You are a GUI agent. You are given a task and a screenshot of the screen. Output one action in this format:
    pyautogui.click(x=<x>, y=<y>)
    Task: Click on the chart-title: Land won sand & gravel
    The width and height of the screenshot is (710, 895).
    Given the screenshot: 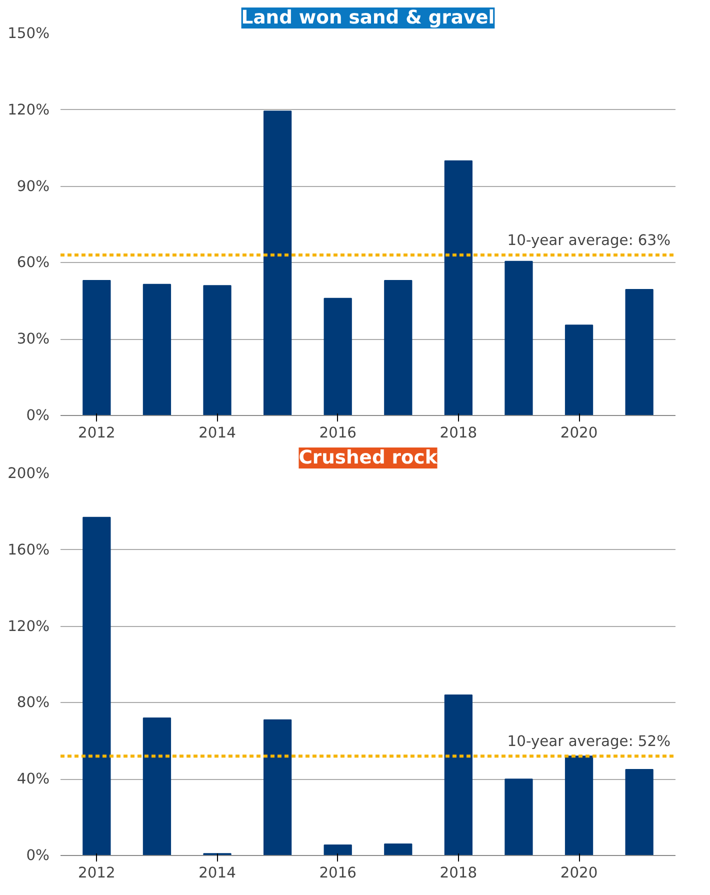 What is the action you would take?
    pyautogui.click(x=368, y=18)
    